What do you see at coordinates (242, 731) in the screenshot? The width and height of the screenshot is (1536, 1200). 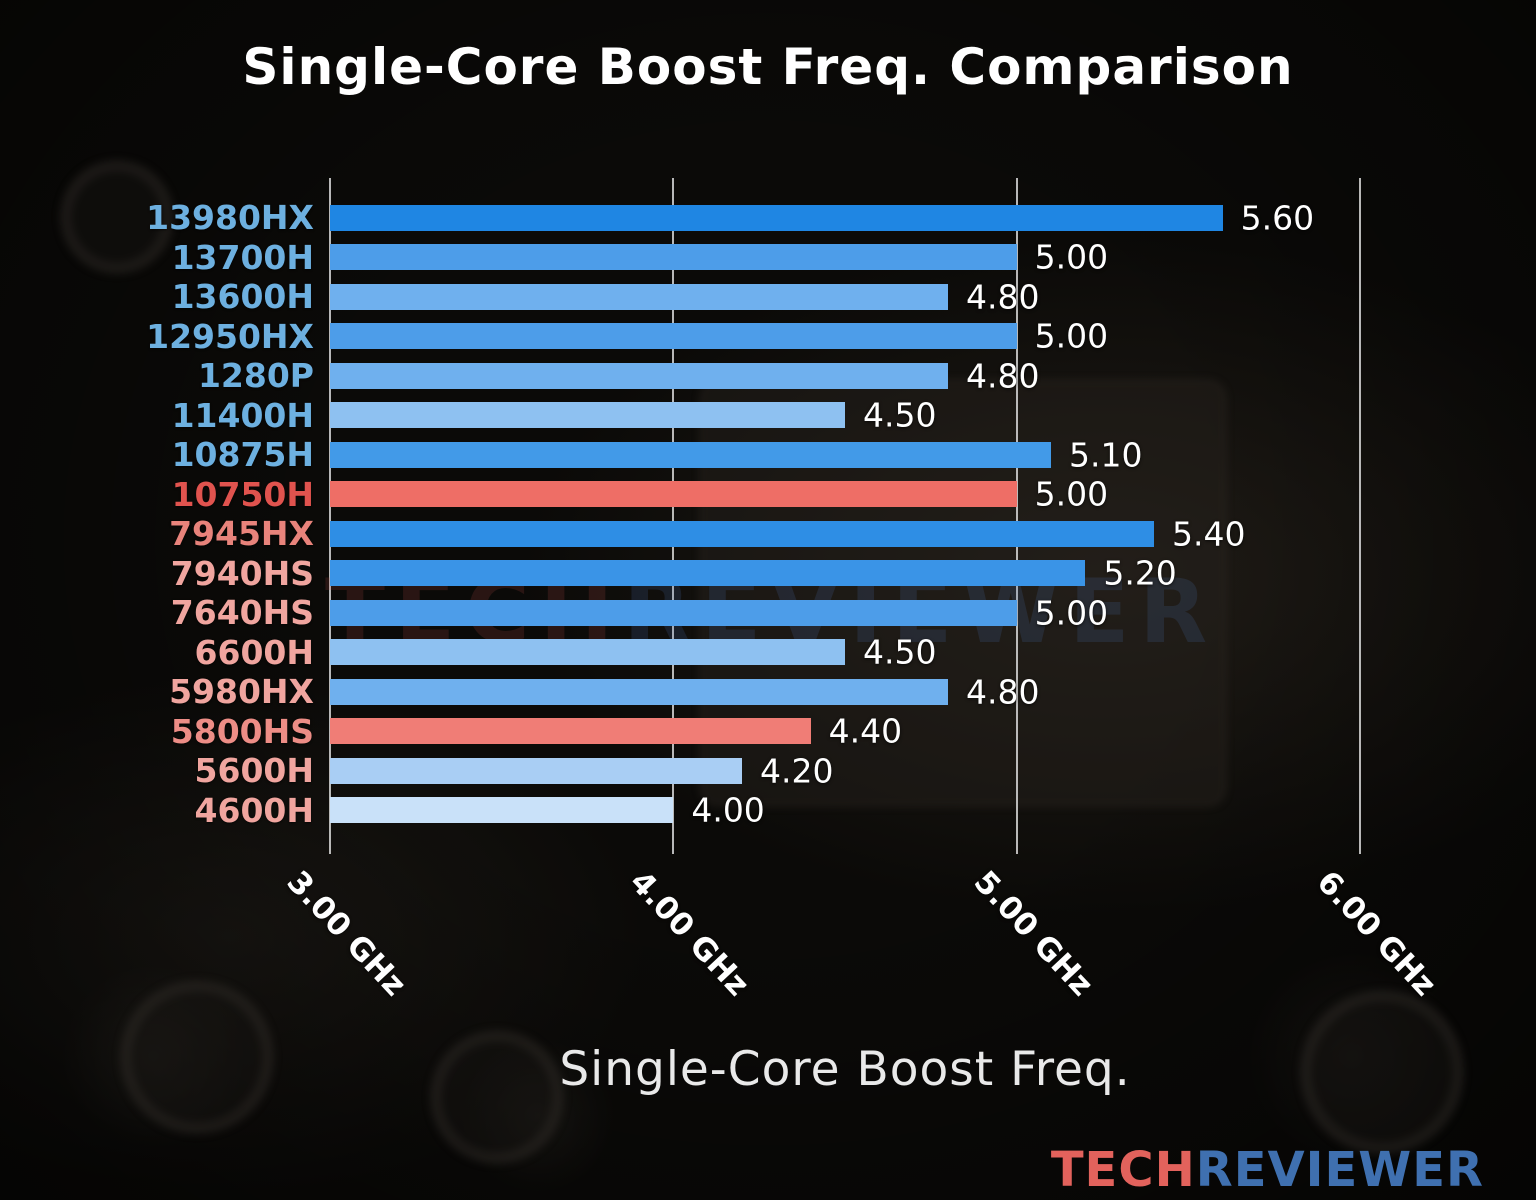 I see `category-label: 5800HS` at bounding box center [242, 731].